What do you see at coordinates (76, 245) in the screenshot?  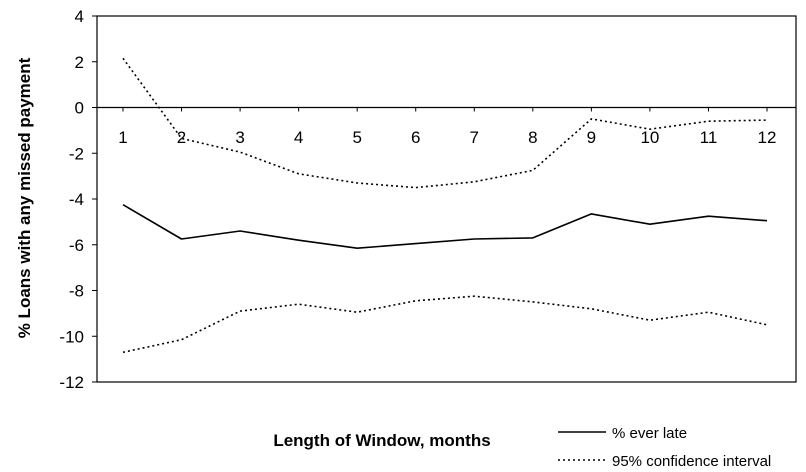 I see `y-tick-label: -6` at bounding box center [76, 245].